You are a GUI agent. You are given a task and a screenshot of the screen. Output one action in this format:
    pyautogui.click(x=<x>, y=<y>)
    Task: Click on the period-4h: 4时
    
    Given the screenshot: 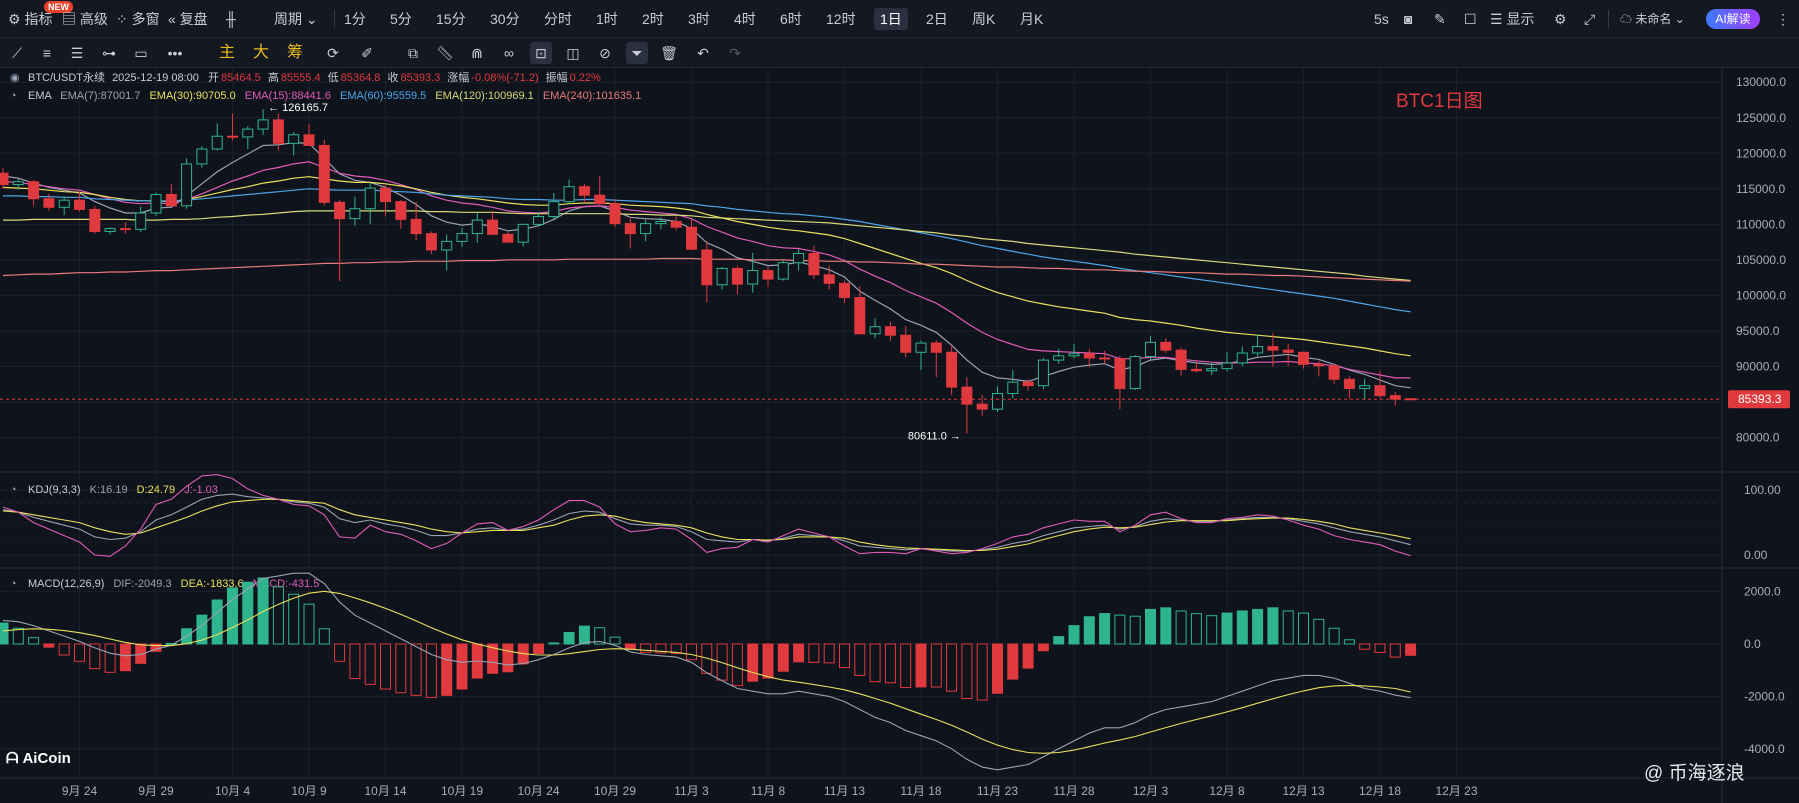 What is the action you would take?
    pyautogui.click(x=745, y=19)
    